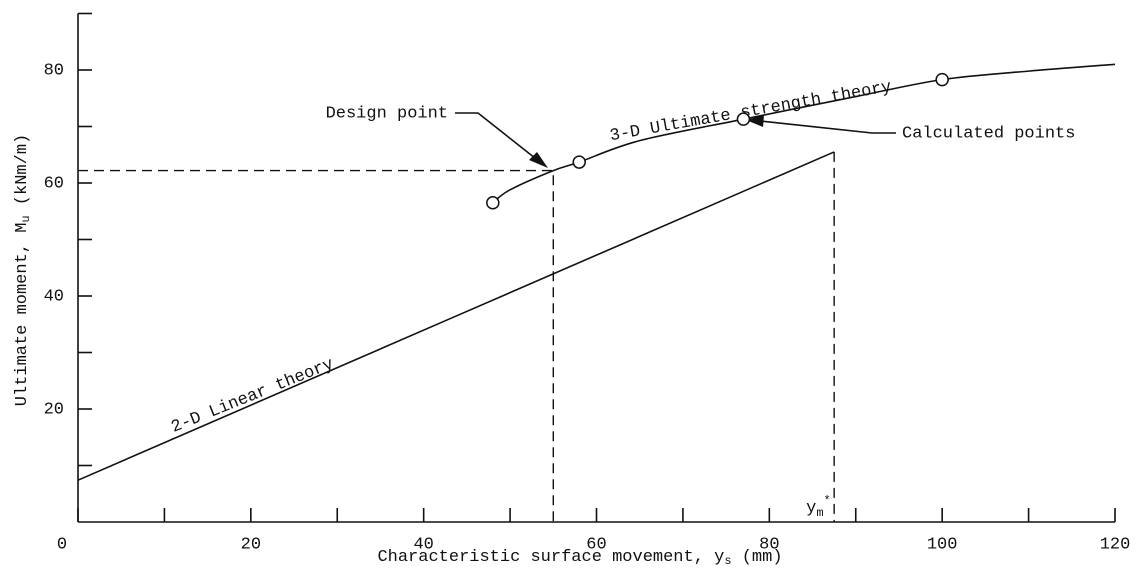  I want to click on y-tick-label: 60, so click(54, 183).